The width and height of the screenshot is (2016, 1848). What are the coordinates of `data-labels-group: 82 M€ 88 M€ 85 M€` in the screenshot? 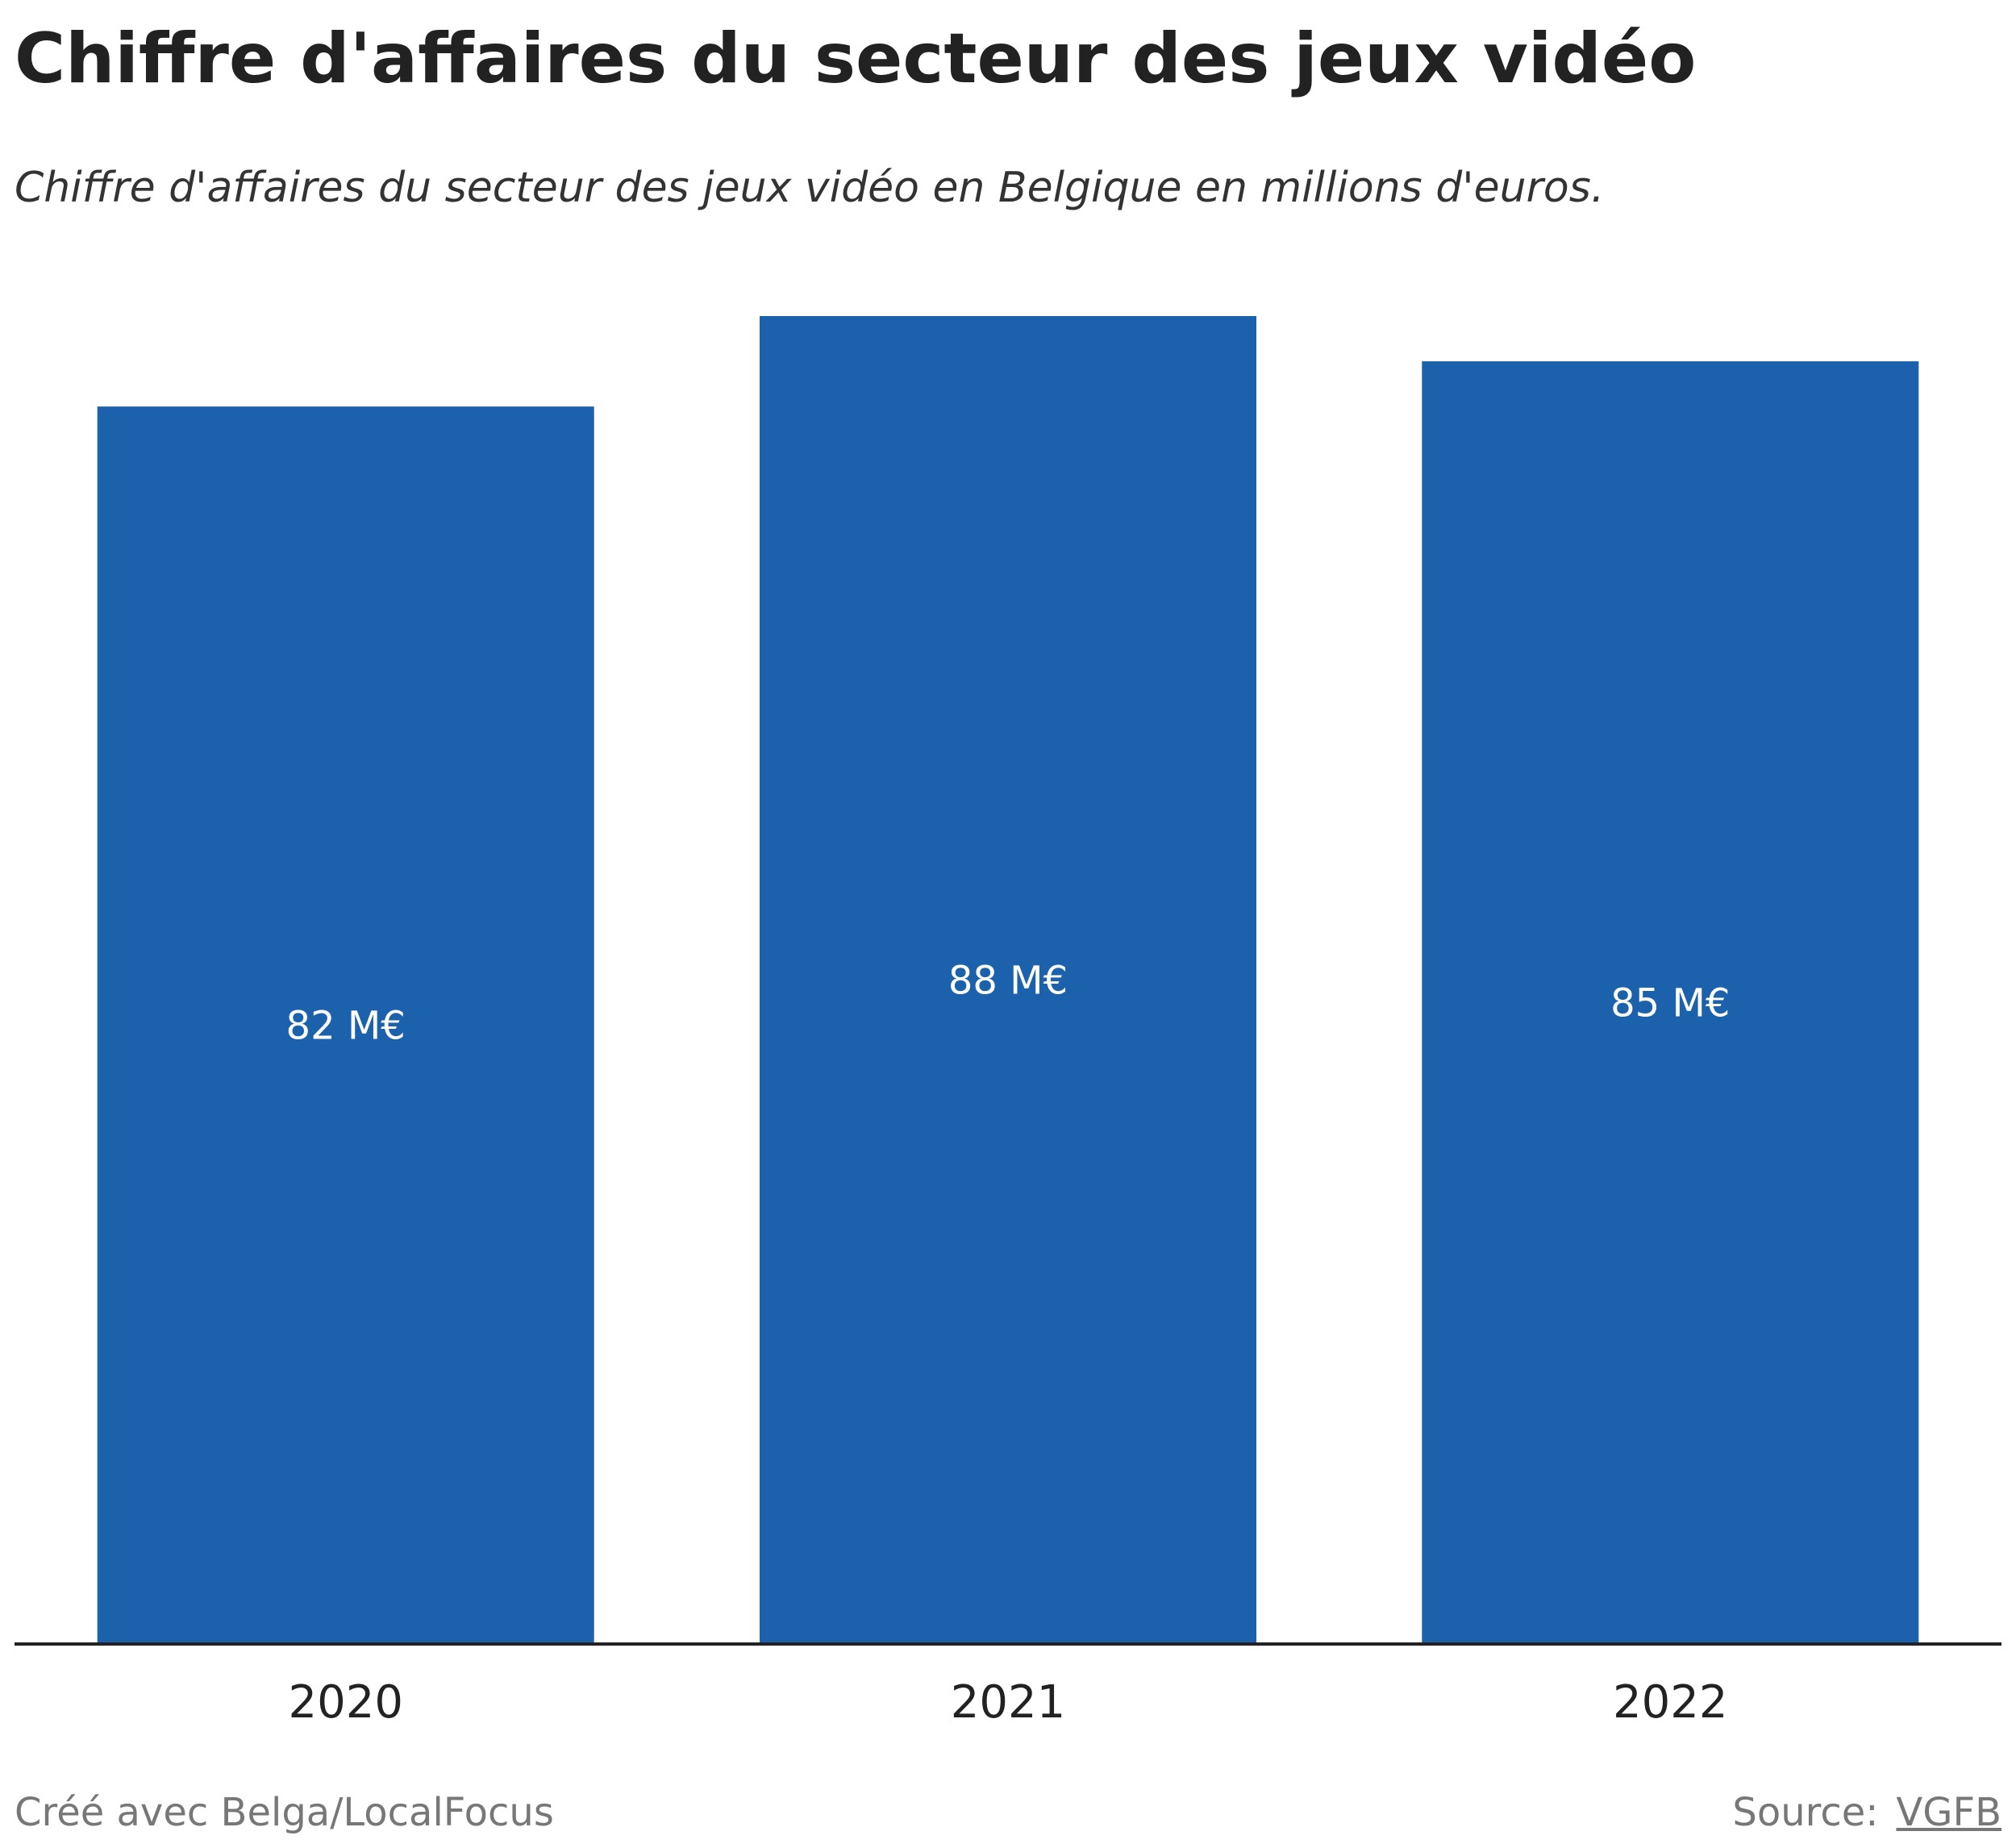 It's located at (1009, 1004).